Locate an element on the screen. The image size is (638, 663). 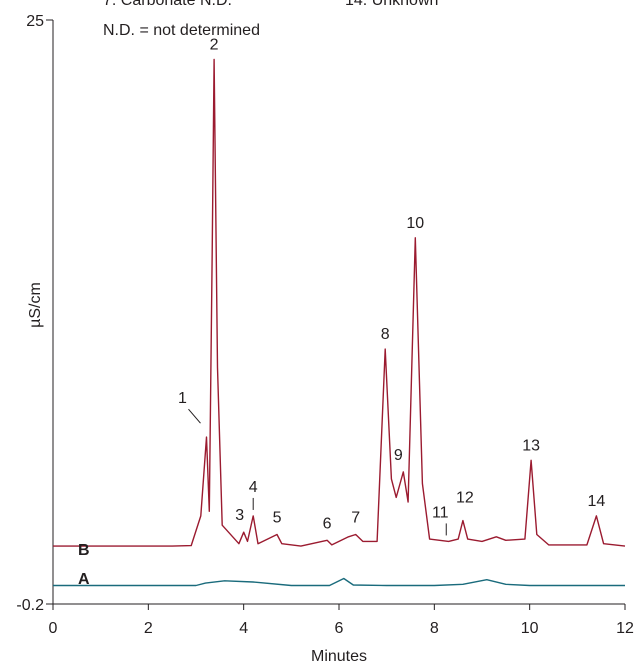
trace-label-a: A is located at coordinates (84, 579).